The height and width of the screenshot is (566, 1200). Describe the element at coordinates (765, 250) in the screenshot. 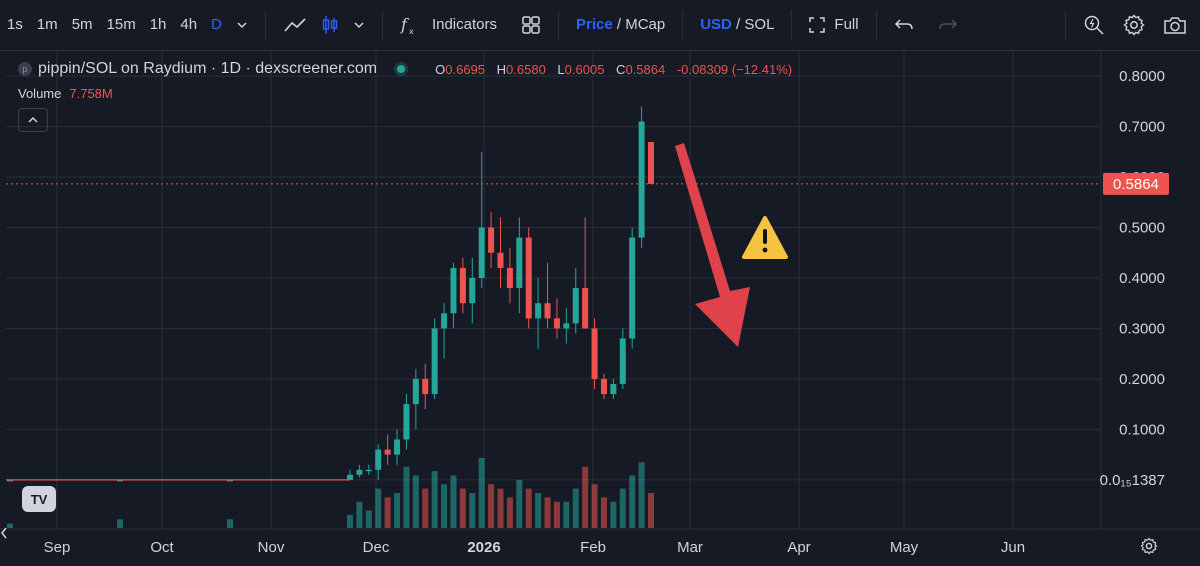

I see `warning-exclamation-dot` at that location.